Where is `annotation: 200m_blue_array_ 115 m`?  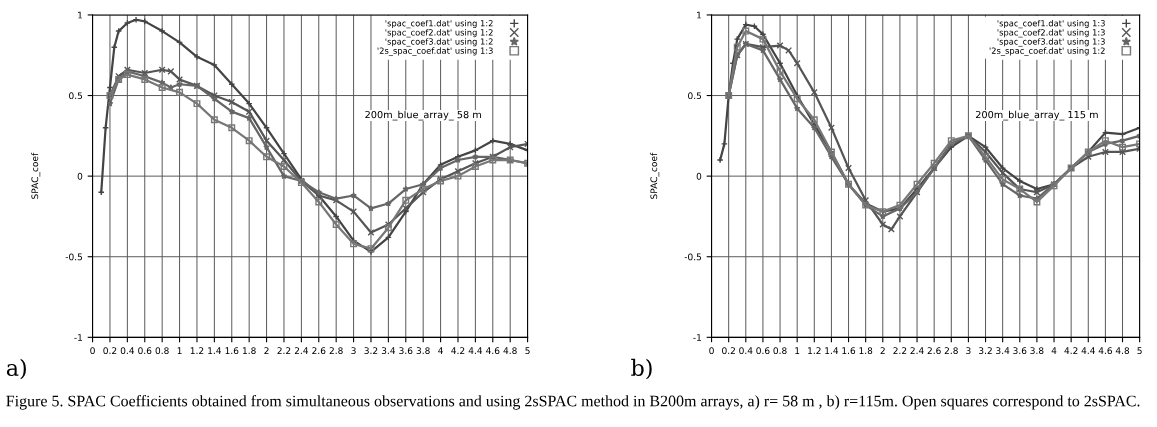
annotation: 200m_blue_array_ 115 m is located at coordinates (1036, 115).